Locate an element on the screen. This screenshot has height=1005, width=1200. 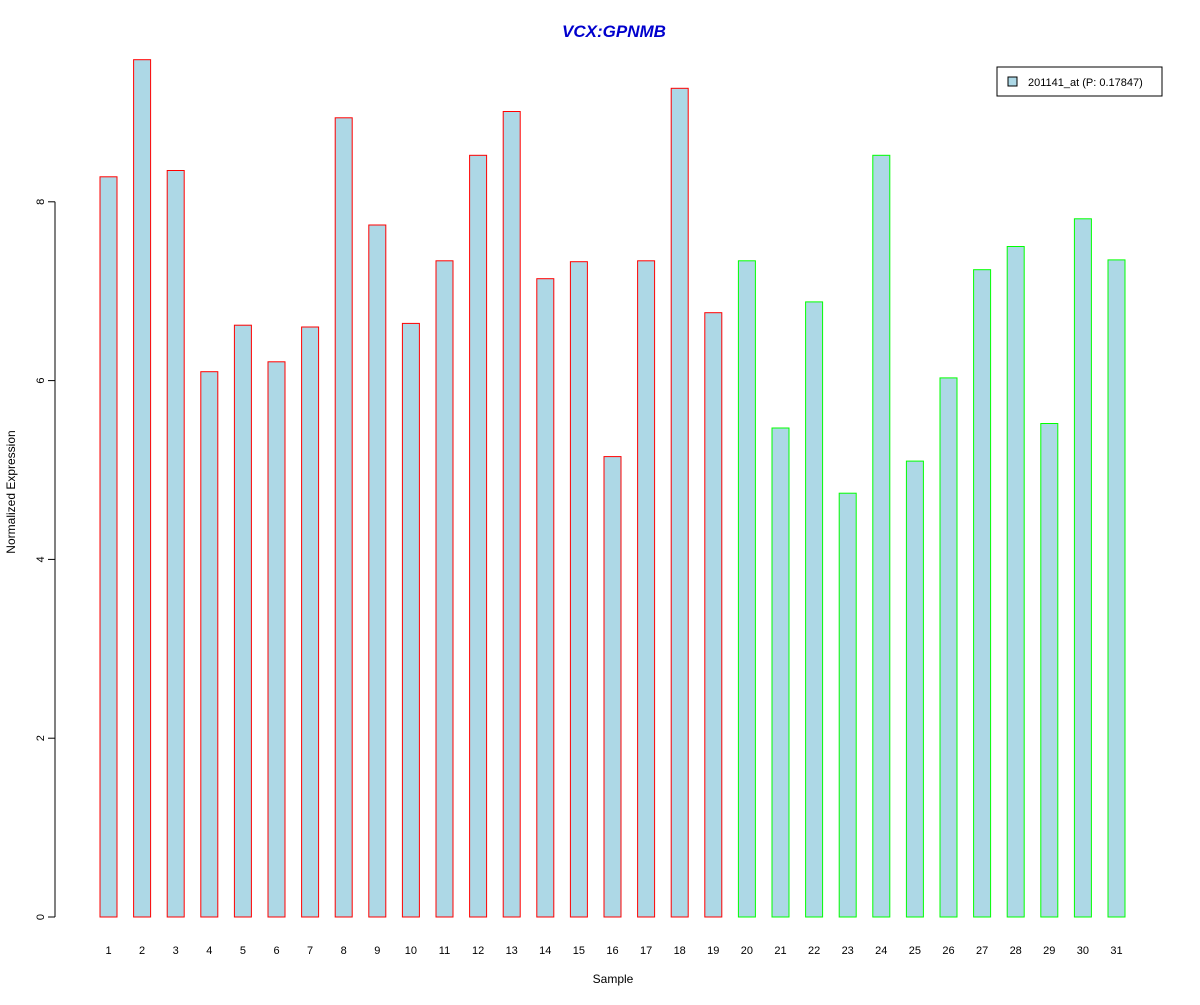
x-tick-label: 11 is located at coordinates (444, 951).